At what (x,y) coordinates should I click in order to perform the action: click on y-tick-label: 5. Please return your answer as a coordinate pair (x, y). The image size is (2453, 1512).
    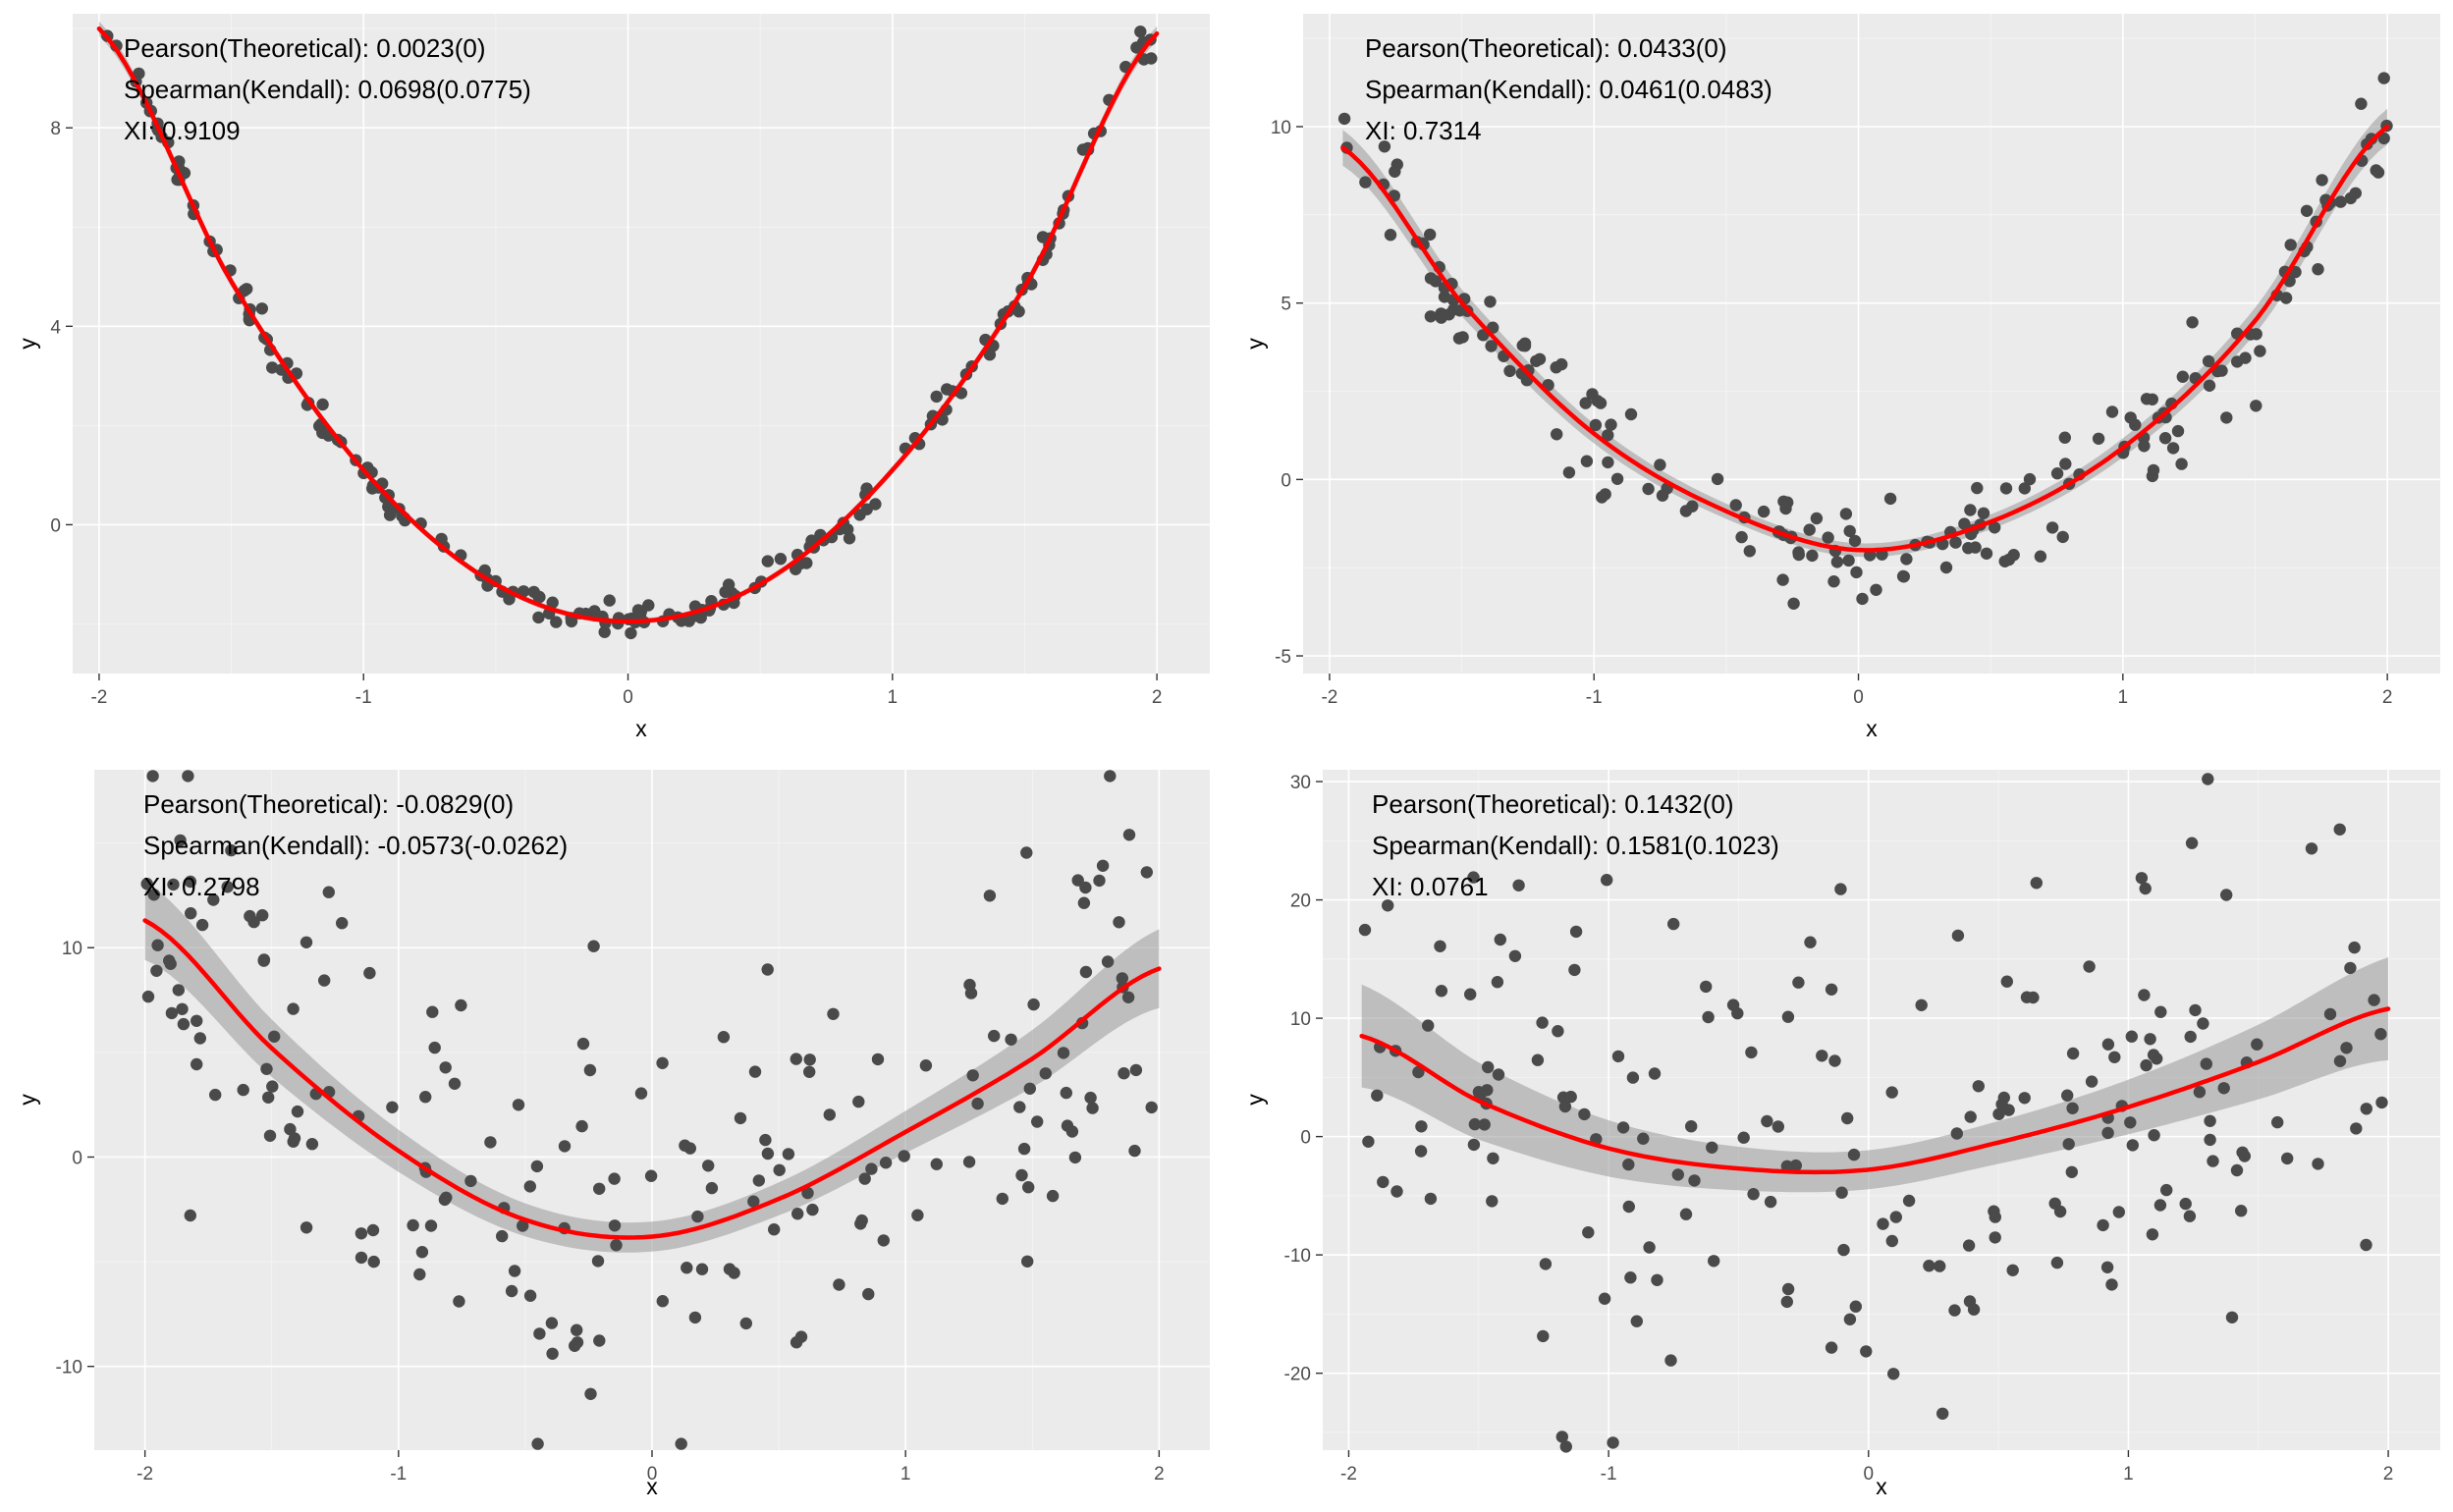
    Looking at the image, I should click on (1286, 305).